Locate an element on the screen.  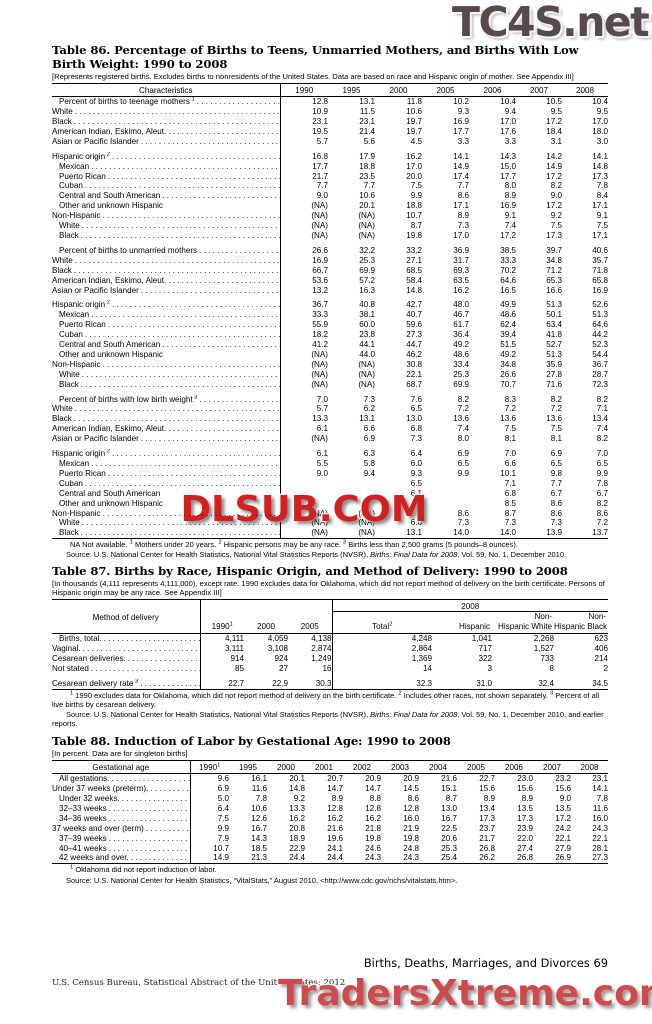
table-cell: 21.3 is located at coordinates (248, 859).